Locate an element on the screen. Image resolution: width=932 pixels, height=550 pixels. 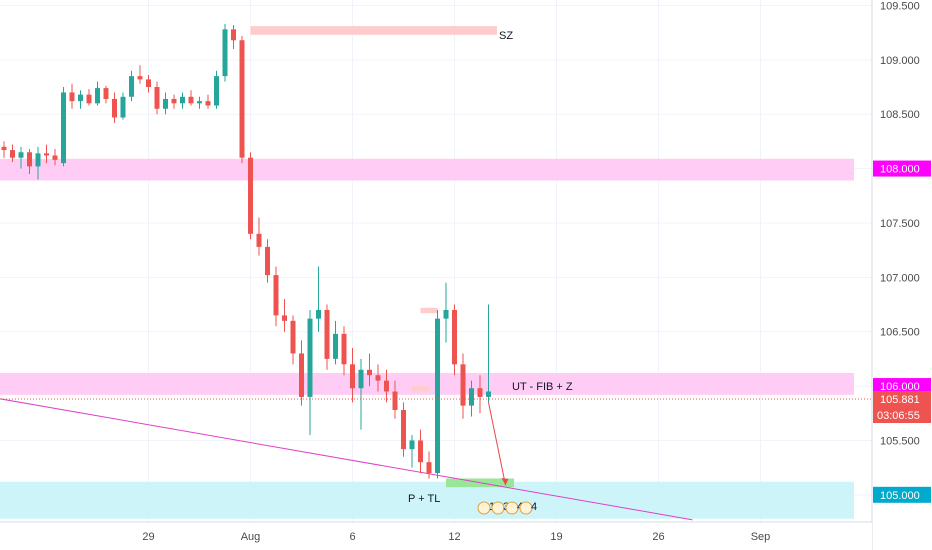
price-tick-label: 107.000 is located at coordinates (900, 278).